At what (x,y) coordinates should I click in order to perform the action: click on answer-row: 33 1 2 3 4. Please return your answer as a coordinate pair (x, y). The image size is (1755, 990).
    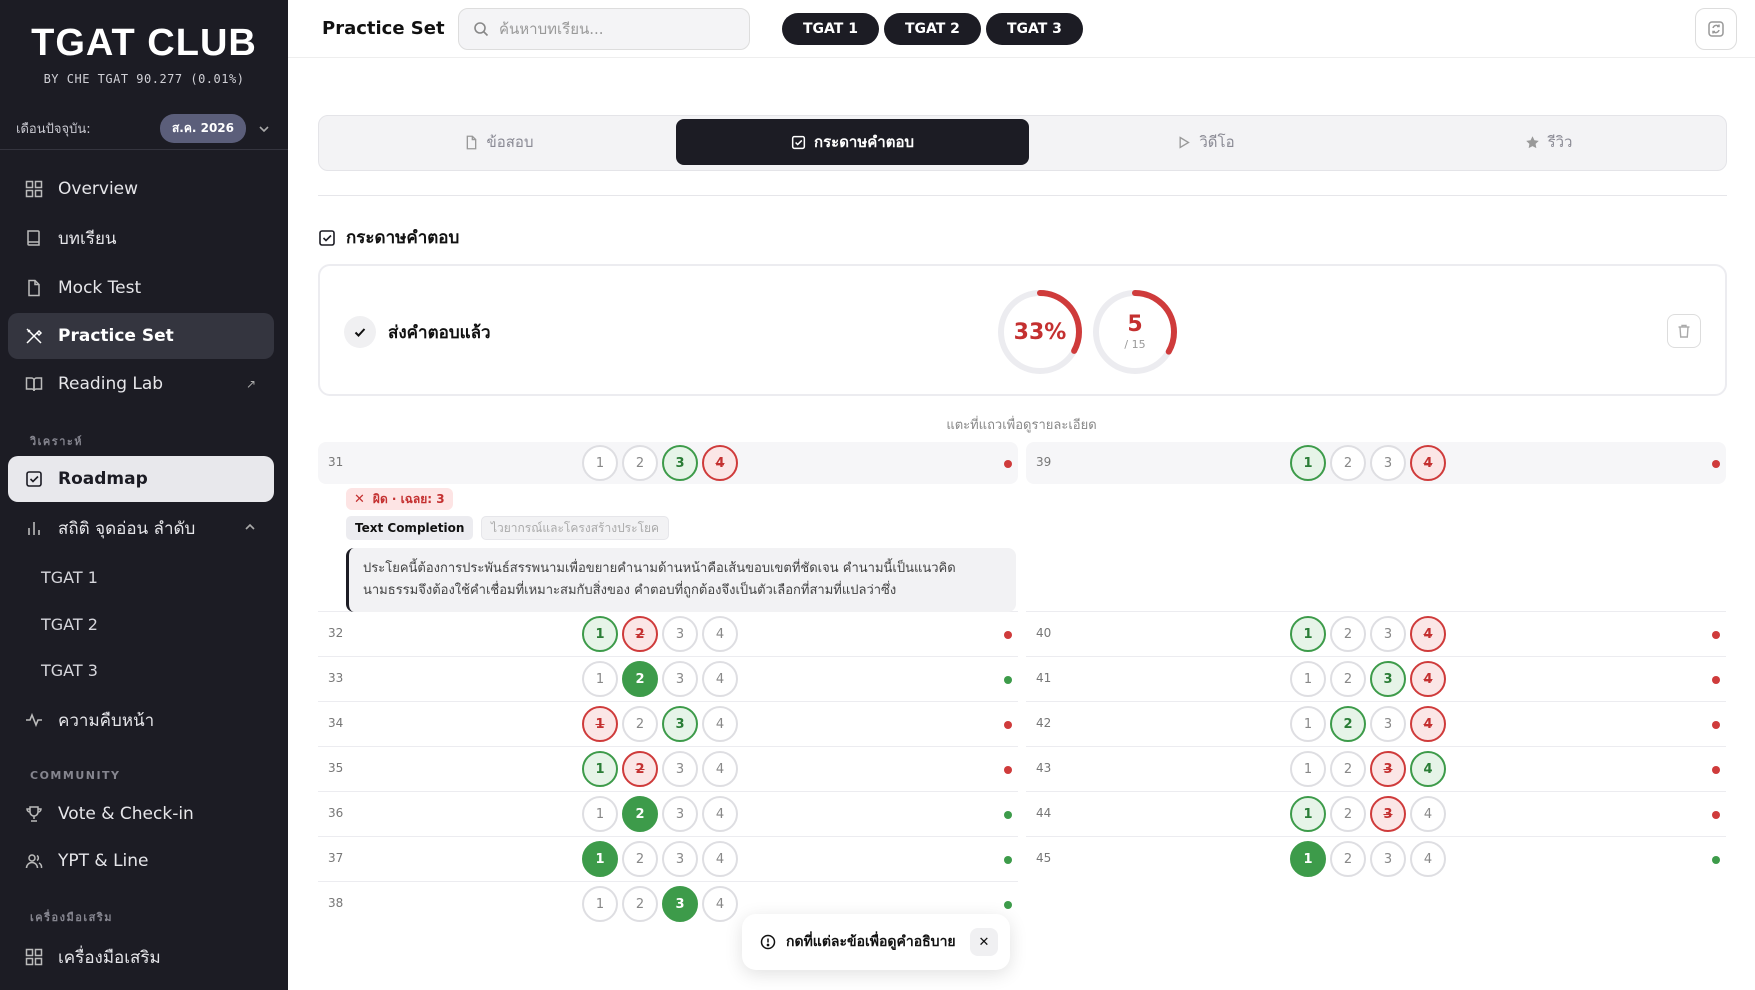
    Looking at the image, I should click on (668, 679).